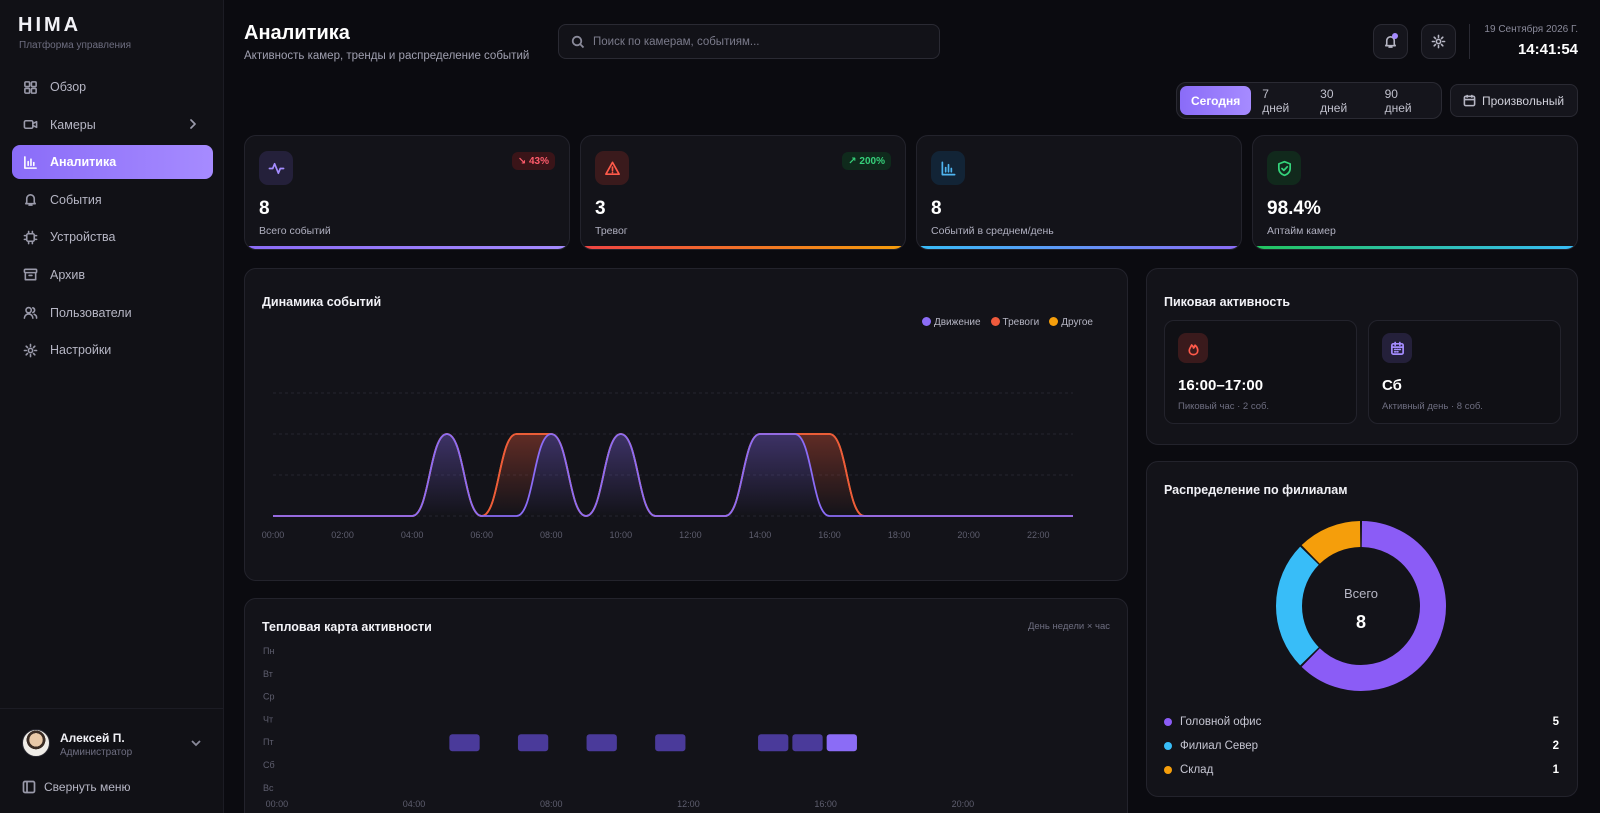  Describe the element at coordinates (30, 200) in the screenshot. I see `bell-icon` at that location.